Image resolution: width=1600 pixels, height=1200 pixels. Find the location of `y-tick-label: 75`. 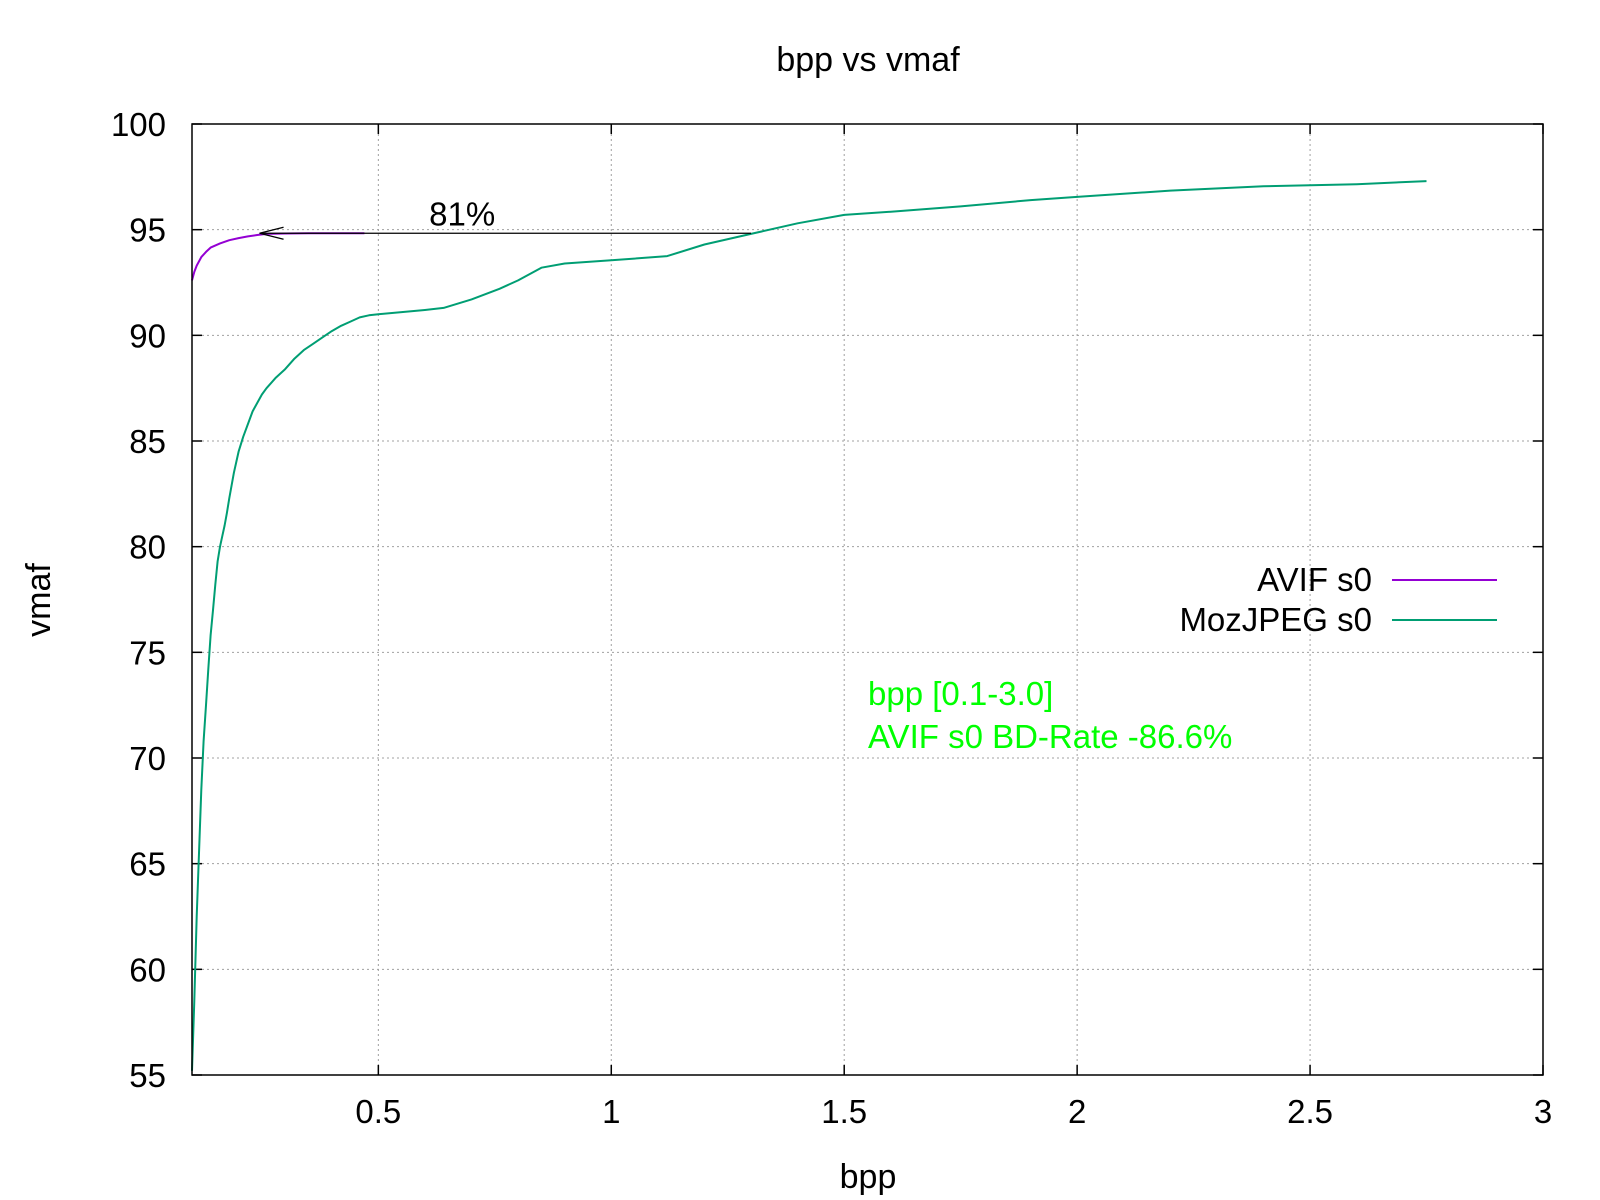

y-tick-label: 75 is located at coordinates (147, 652).